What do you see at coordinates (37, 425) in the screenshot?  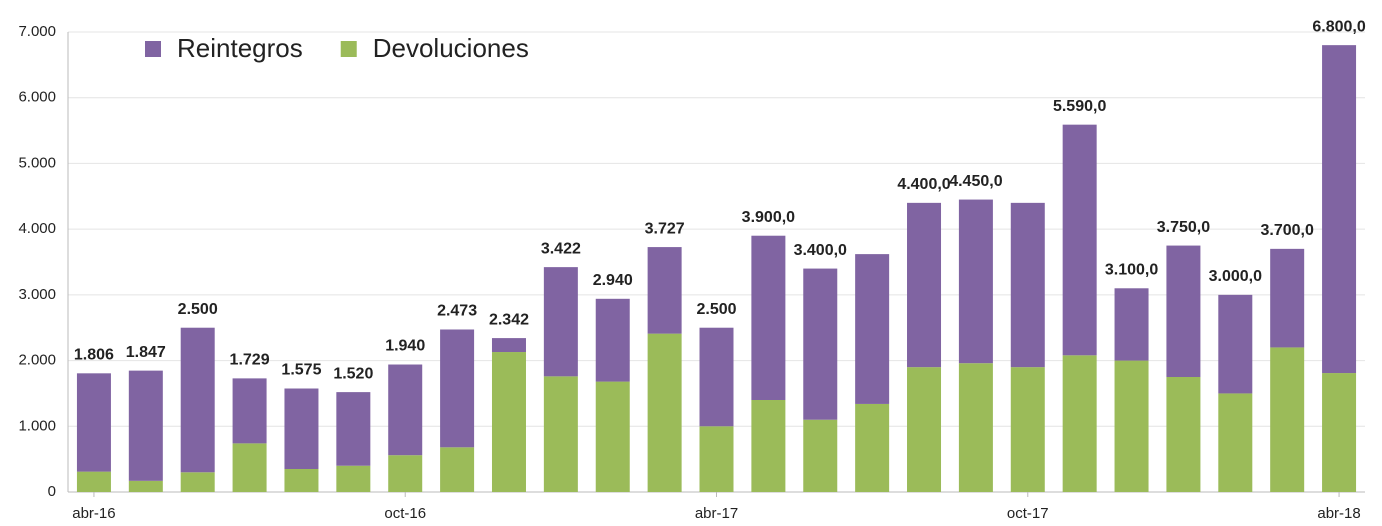 I see `y-tick-label: 1.000` at bounding box center [37, 425].